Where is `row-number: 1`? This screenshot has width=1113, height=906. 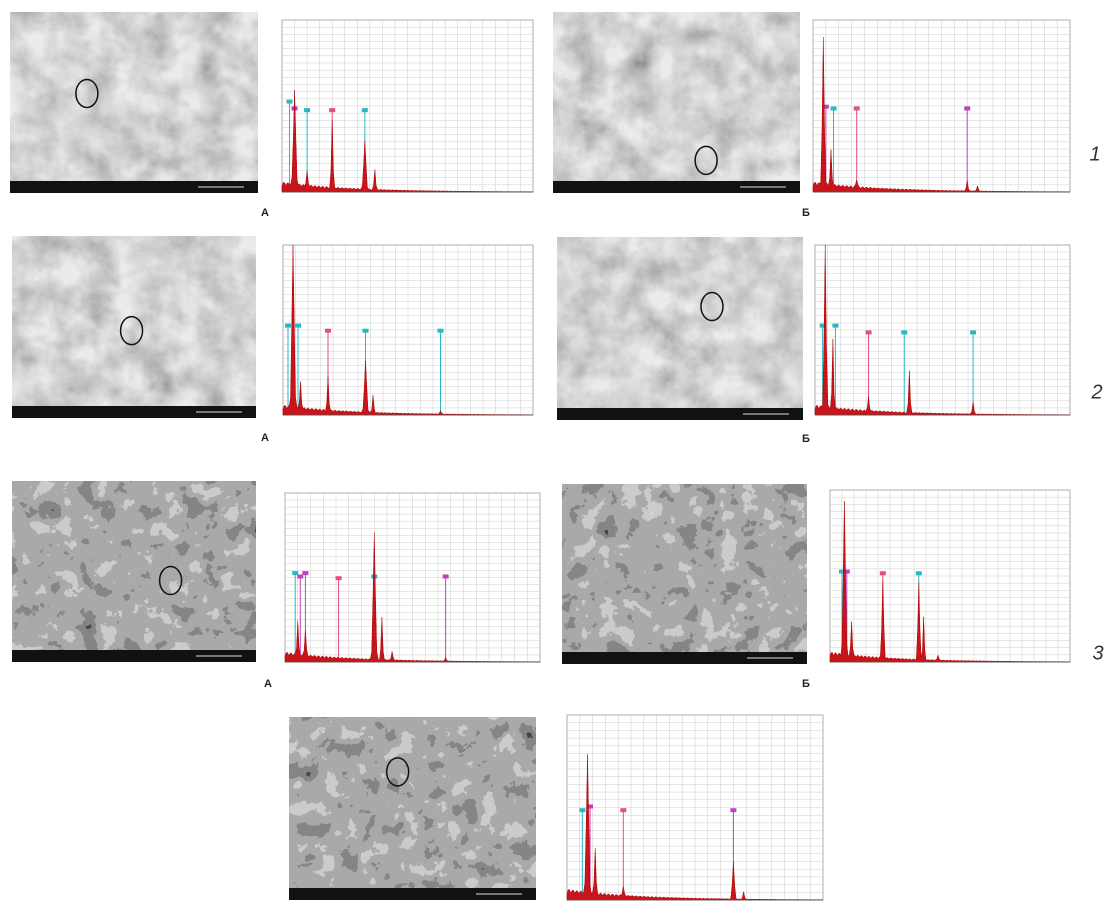
row-number: 1 is located at coordinates (1094, 154).